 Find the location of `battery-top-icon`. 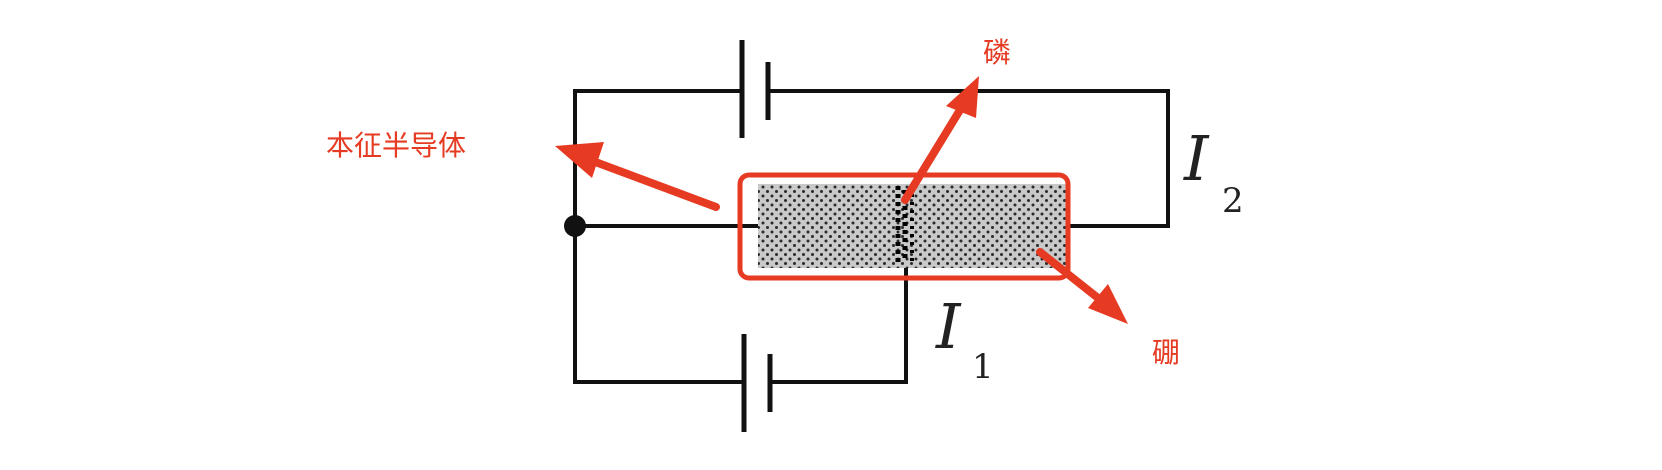

battery-top-icon is located at coordinates (755, 89).